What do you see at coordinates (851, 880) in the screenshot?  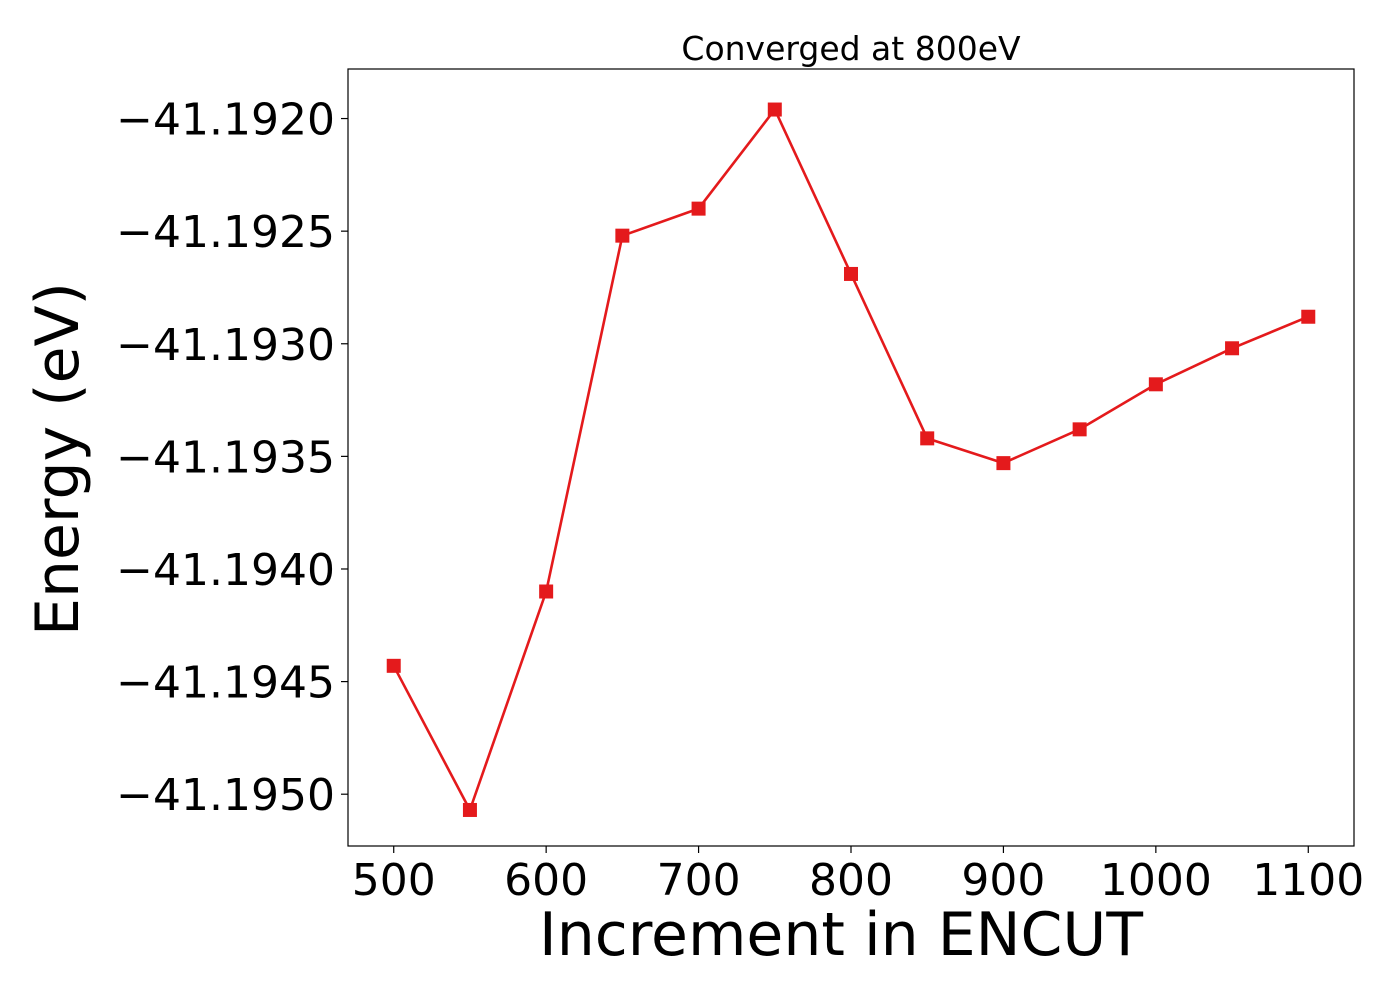 I see `x-tick-label: 800` at bounding box center [851, 880].